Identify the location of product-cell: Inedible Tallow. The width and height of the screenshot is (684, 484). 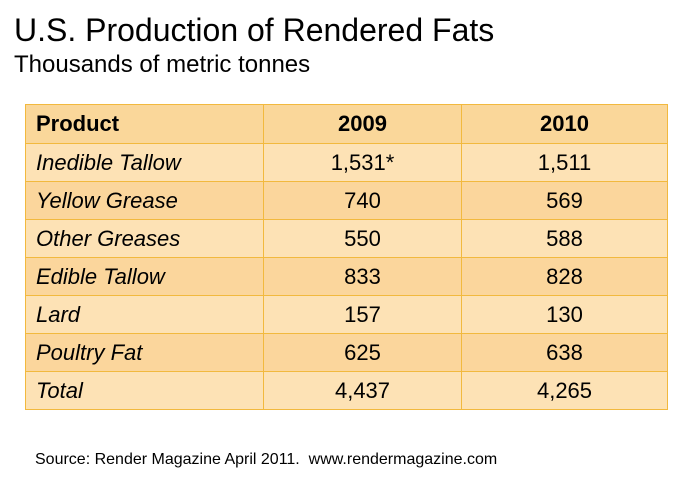
(144, 162).